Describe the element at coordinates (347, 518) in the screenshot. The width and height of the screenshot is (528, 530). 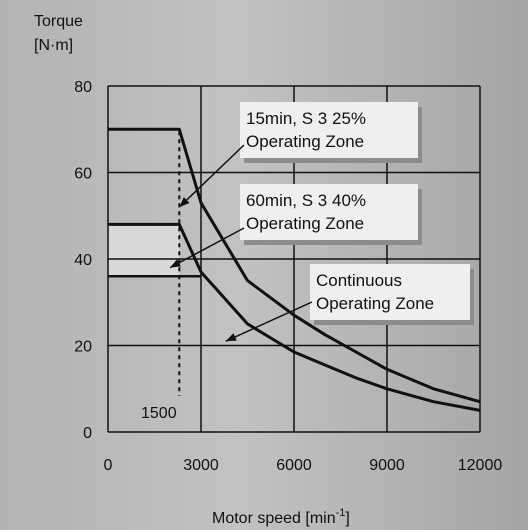
I see `x-axis-title-close: ]` at that location.